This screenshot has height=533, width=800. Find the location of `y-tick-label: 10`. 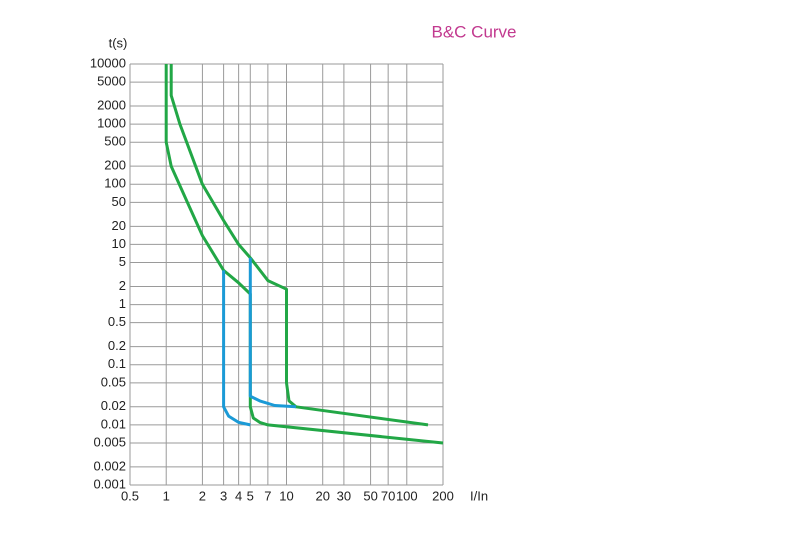

y-tick-label: 10 is located at coordinates (119, 243).